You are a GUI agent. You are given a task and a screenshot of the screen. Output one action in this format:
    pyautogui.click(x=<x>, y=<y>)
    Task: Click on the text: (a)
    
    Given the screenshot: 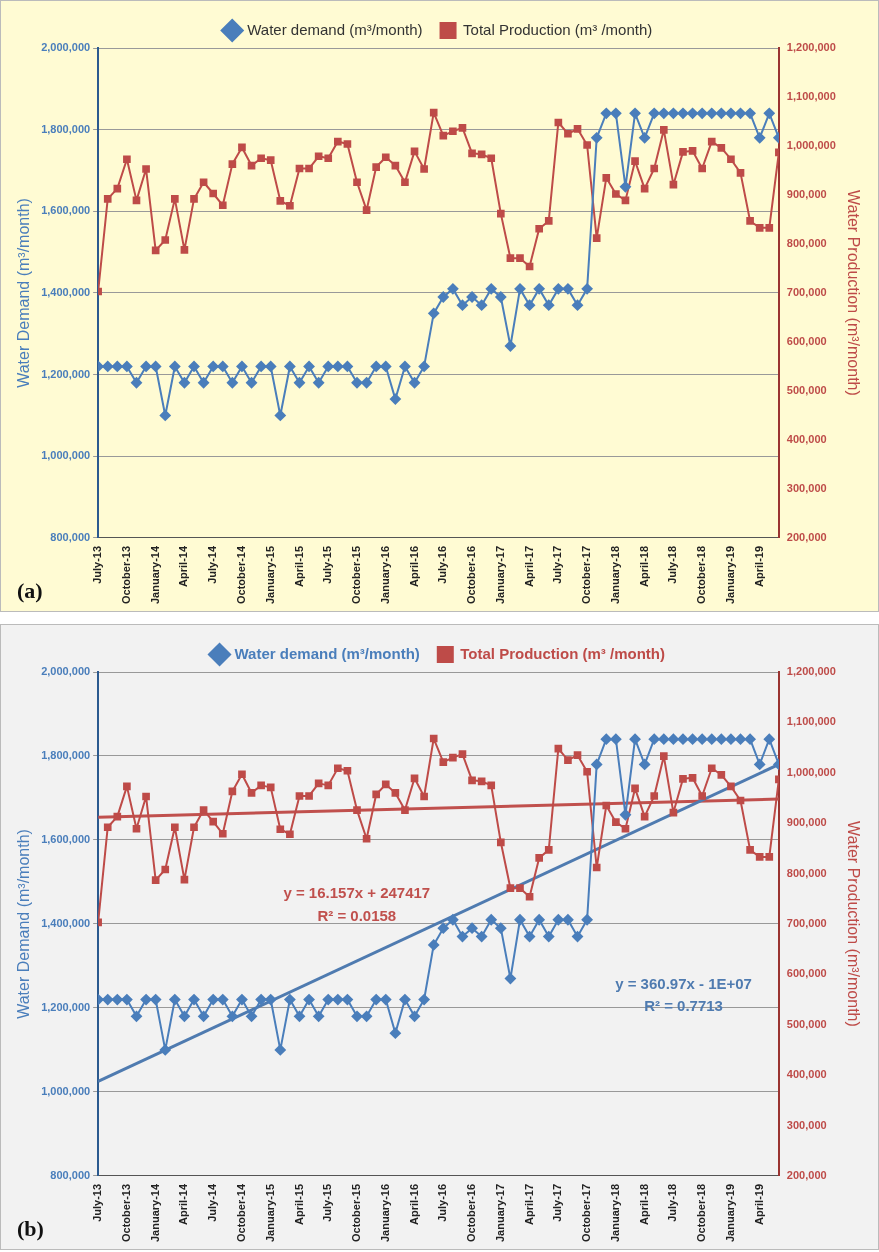 What is the action you would take?
    pyautogui.click(x=30, y=590)
    